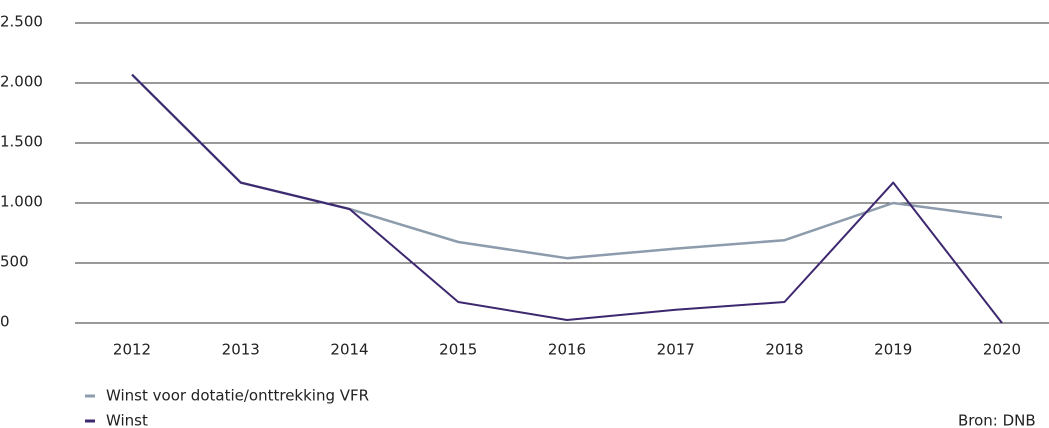  Describe the element at coordinates (893, 350) in the screenshot. I see `x-tick-label: 2019` at that location.